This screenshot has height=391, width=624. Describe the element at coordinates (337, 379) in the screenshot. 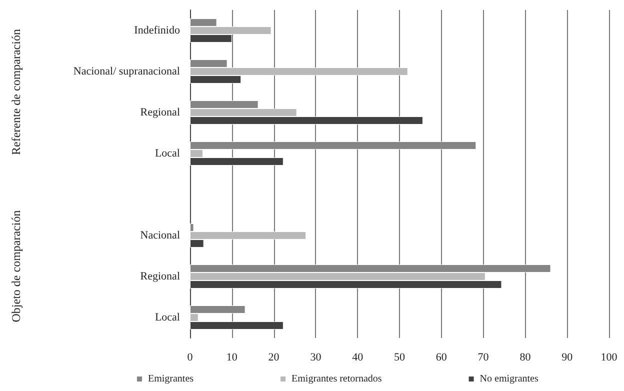

I see `legend-label: Emigrantes retornados` at that location.